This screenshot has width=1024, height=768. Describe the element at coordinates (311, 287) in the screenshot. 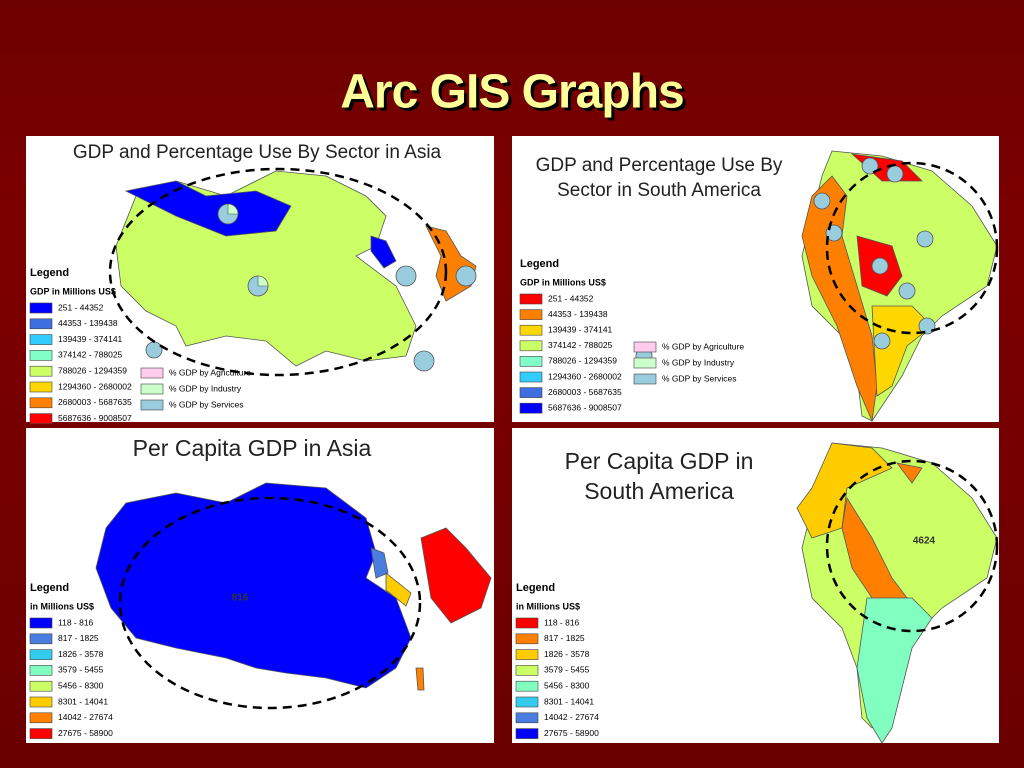

I see `pies` at that location.